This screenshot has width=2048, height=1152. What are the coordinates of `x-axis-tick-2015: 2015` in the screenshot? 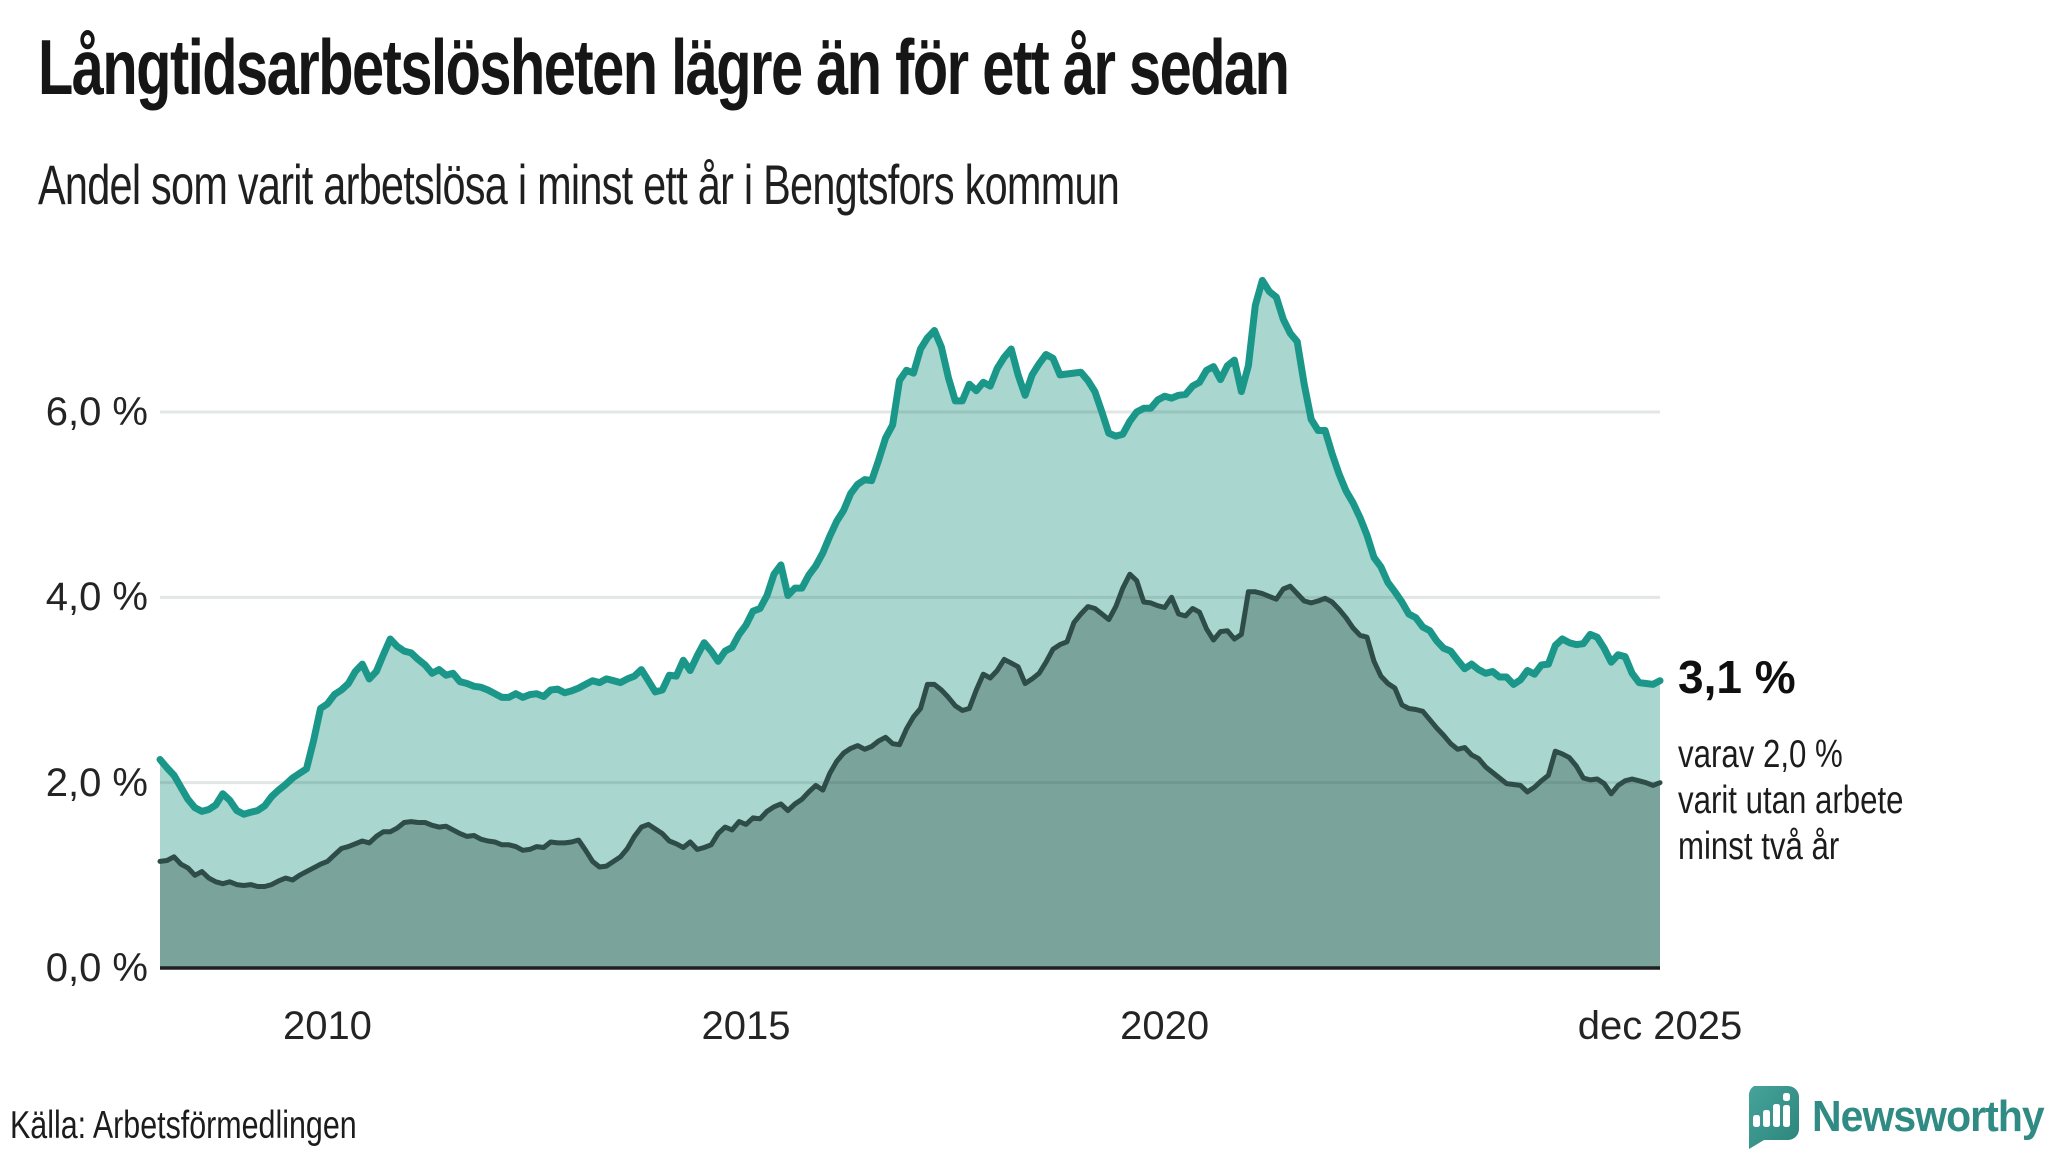 It's located at (746, 1026).